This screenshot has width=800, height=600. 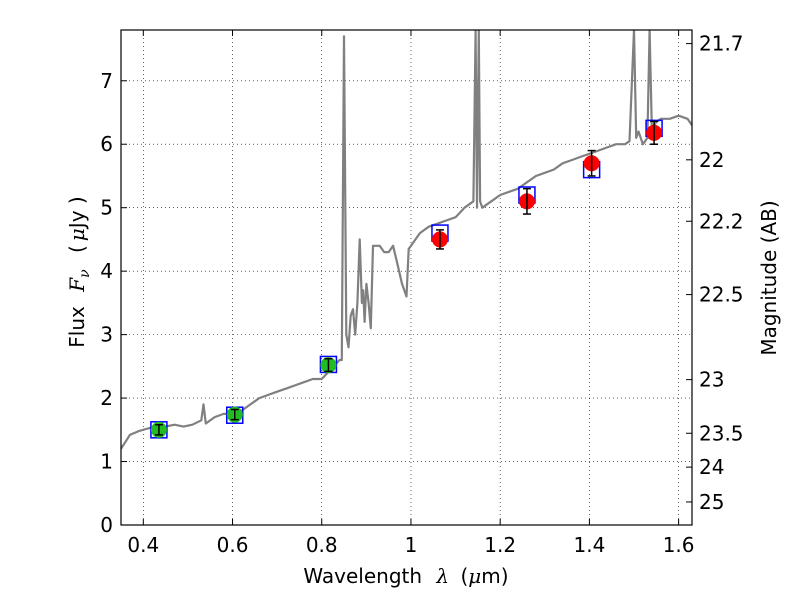 What do you see at coordinates (322, 545) in the screenshot?
I see `x-tick-label: 0.8` at bounding box center [322, 545].